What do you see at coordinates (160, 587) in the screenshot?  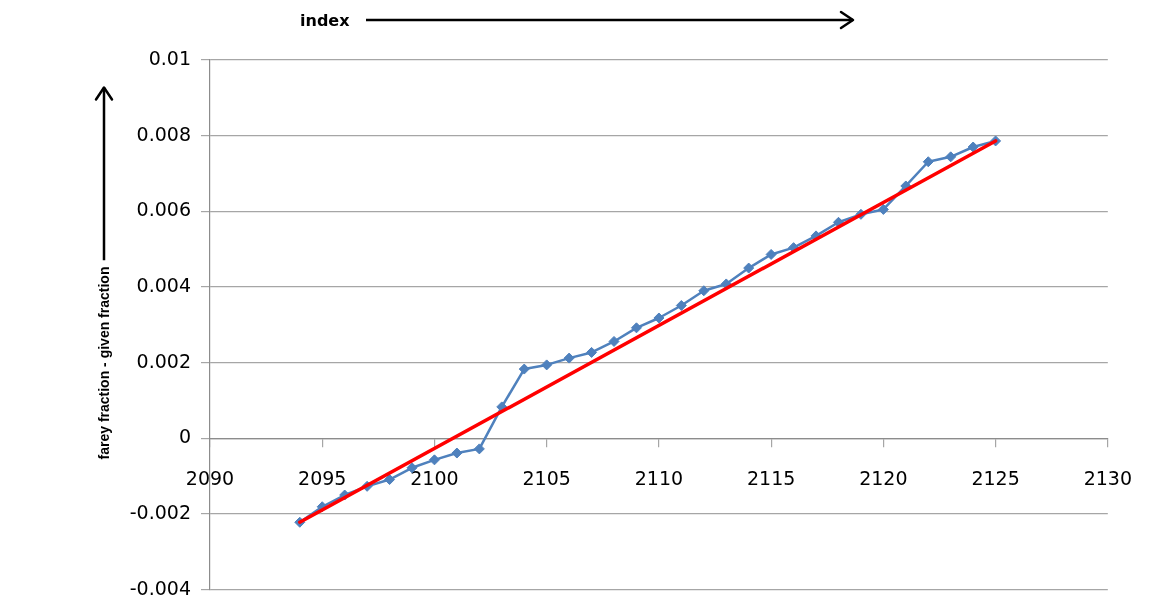 I see `y-tick-label: -0.004` at bounding box center [160, 587].